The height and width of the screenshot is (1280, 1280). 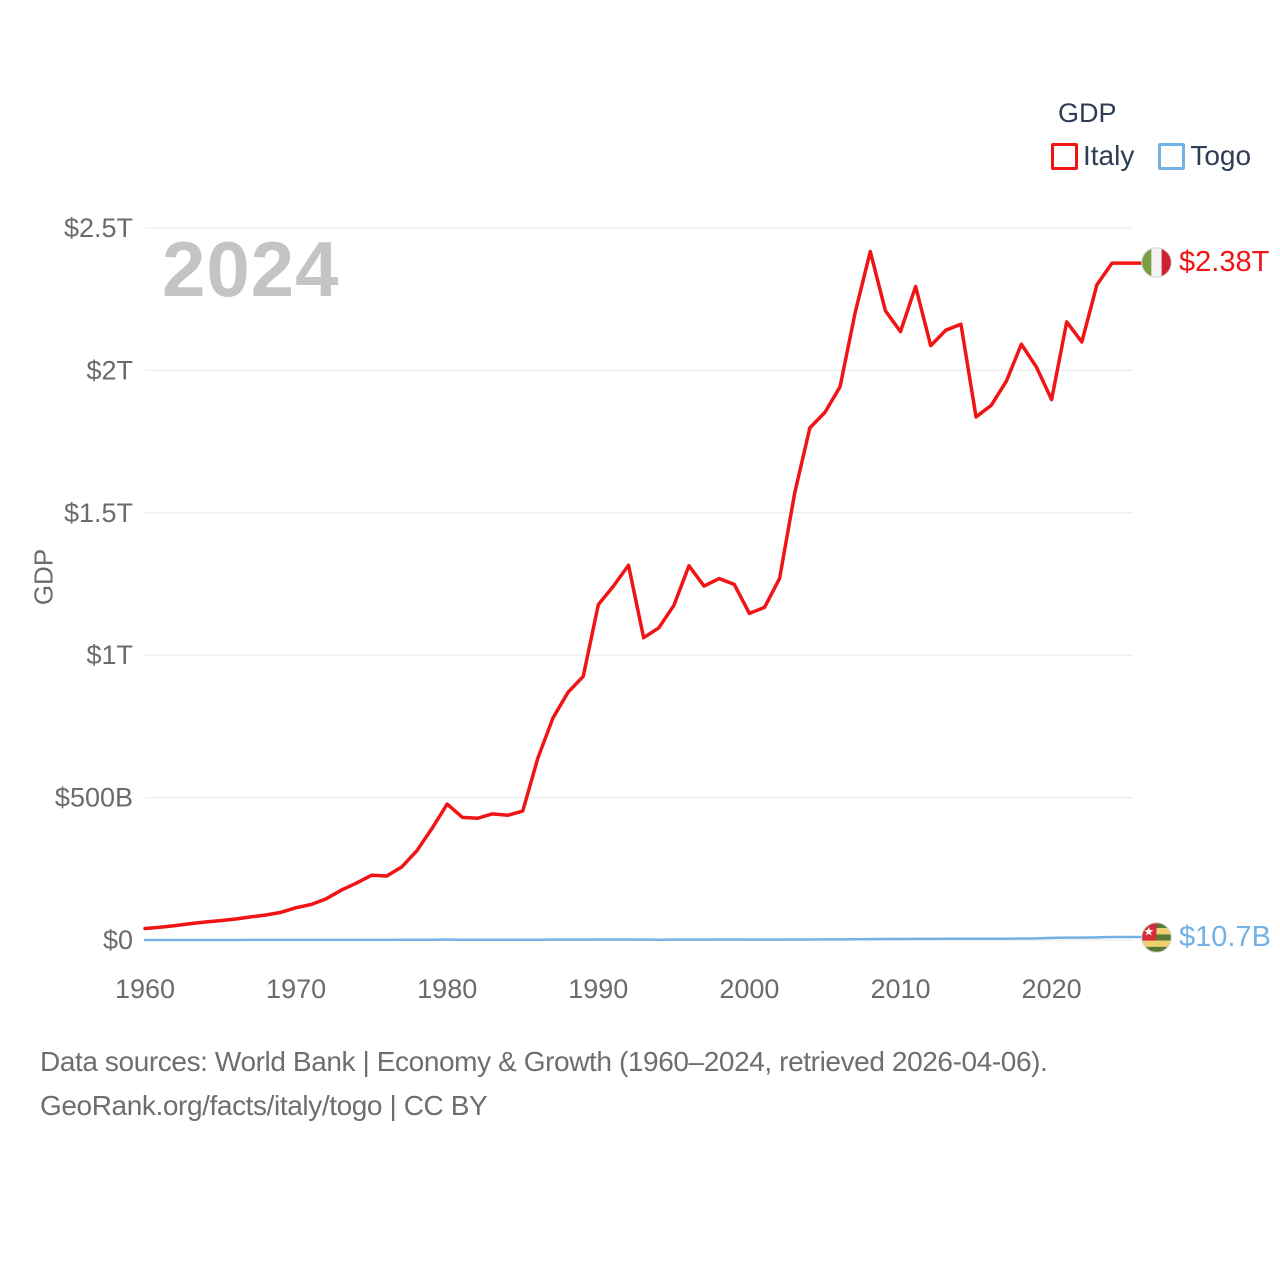 What do you see at coordinates (1156, 262) in the screenshot?
I see `italy-flag-icon` at bounding box center [1156, 262].